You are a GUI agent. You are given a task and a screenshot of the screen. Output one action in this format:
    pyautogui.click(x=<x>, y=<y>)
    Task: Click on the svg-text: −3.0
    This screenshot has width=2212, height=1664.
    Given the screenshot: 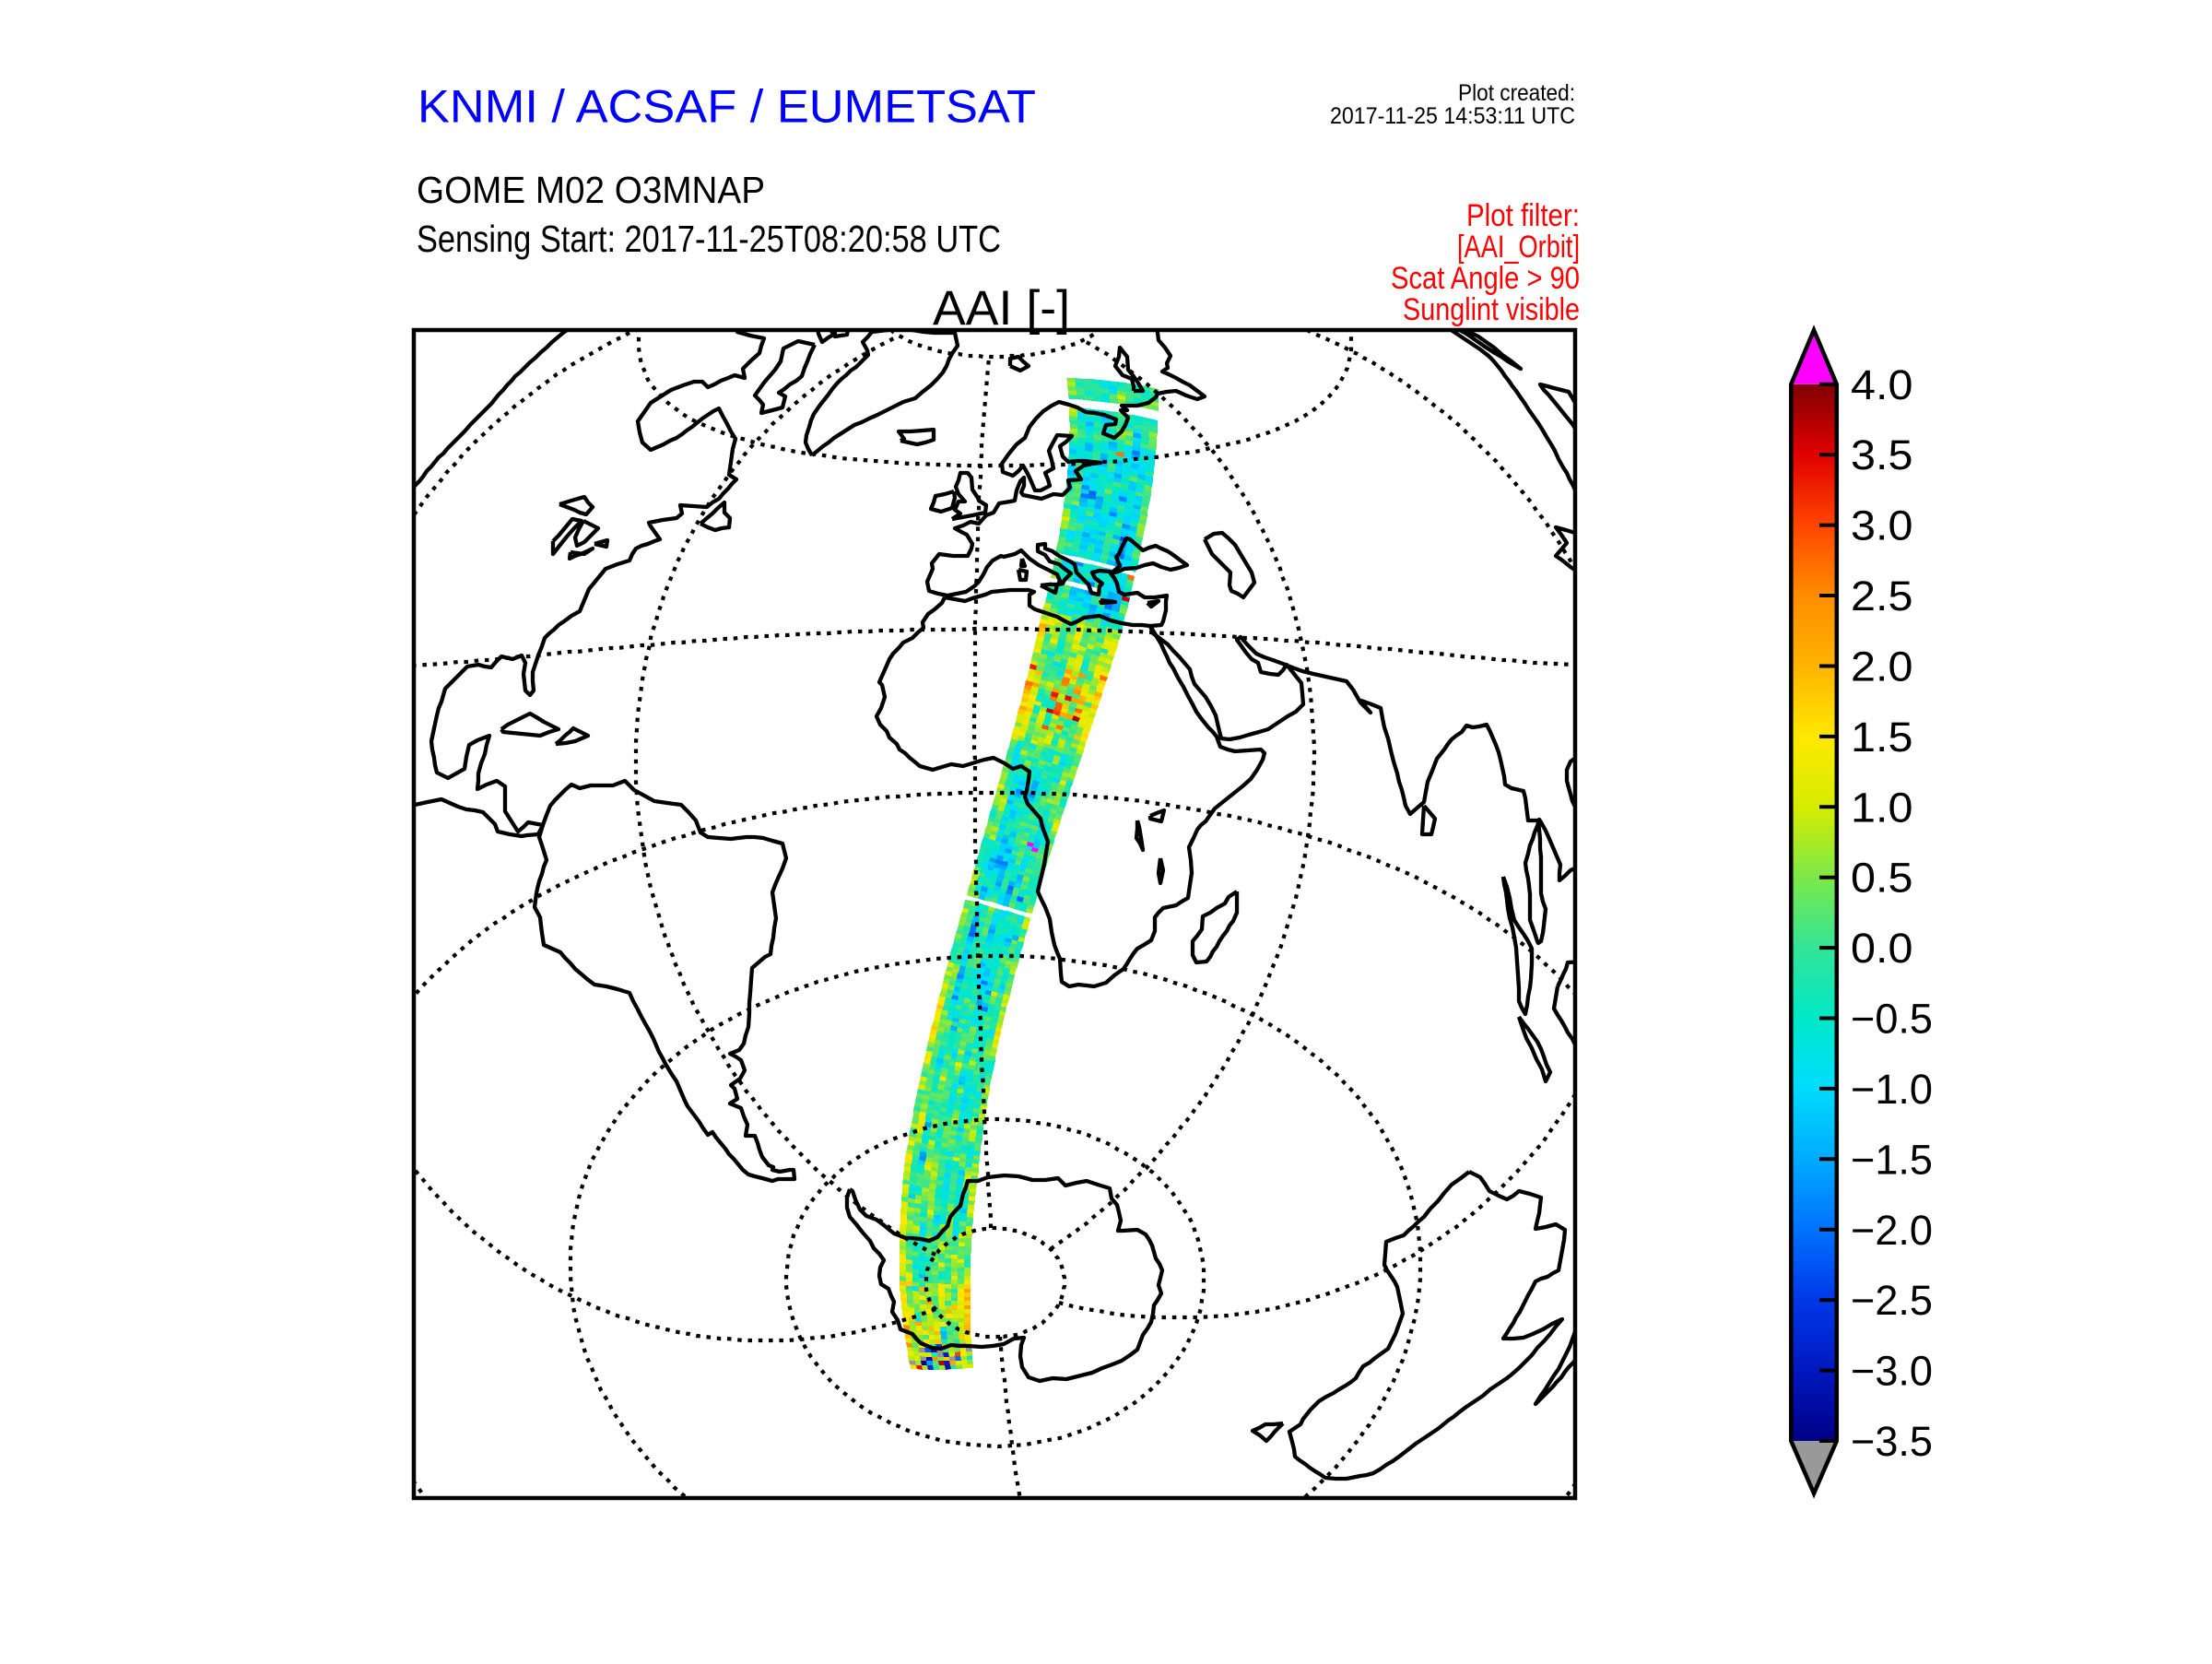 What is the action you would take?
    pyautogui.click(x=1892, y=1371)
    